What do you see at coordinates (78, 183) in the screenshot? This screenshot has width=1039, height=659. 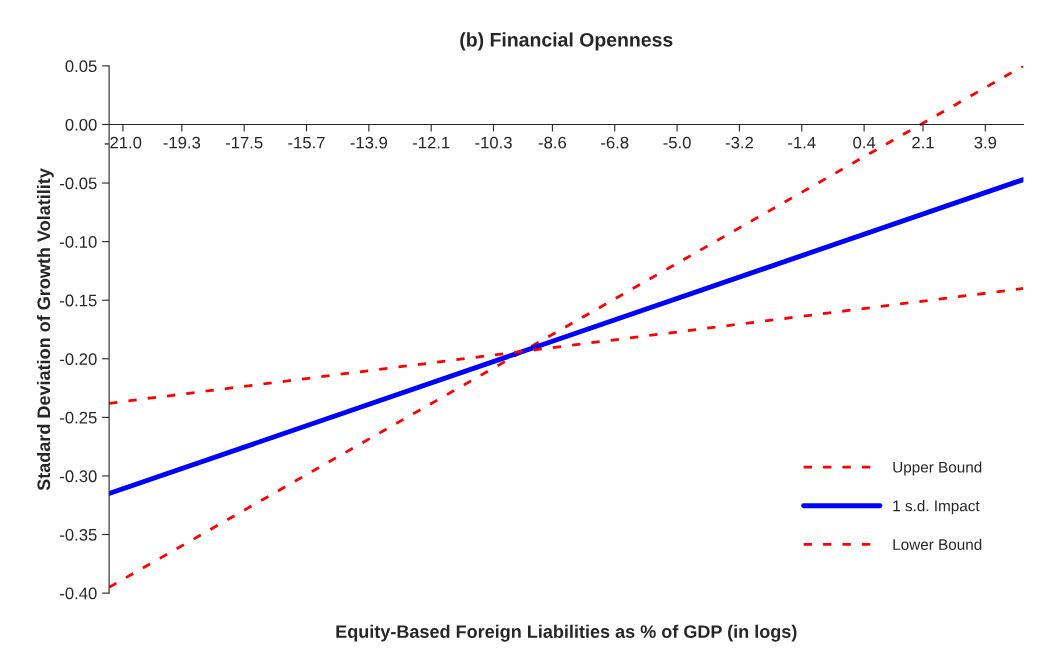 I see `y-tick-label: -0.05` at bounding box center [78, 183].